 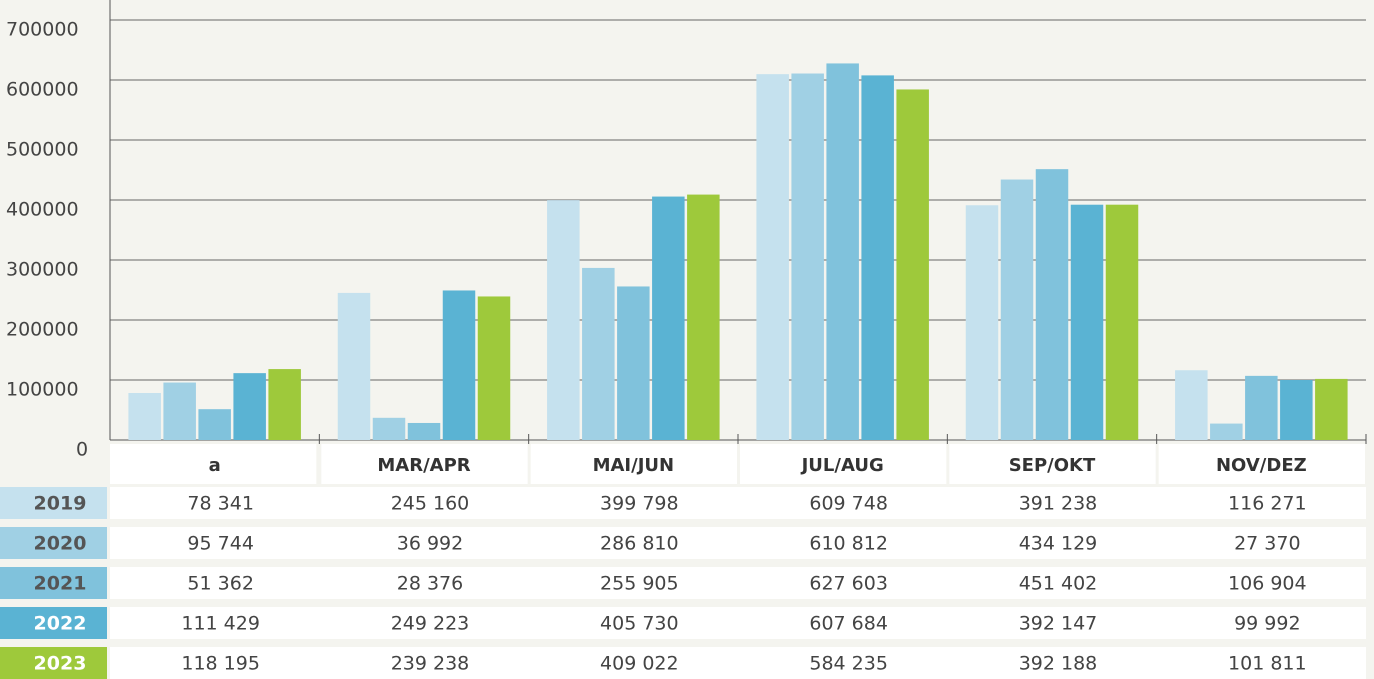 I want to click on table-value: 255 905, so click(x=639, y=584).